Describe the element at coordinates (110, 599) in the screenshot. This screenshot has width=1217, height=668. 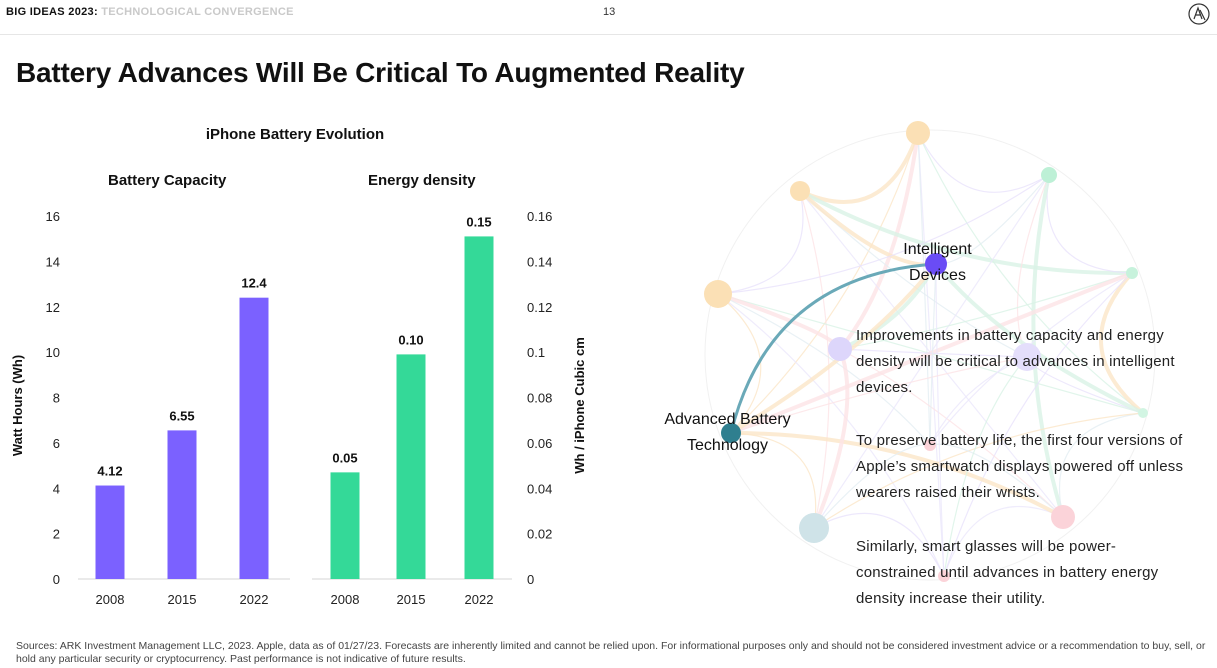
I see `capacity-x-tick-label: 2008` at that location.